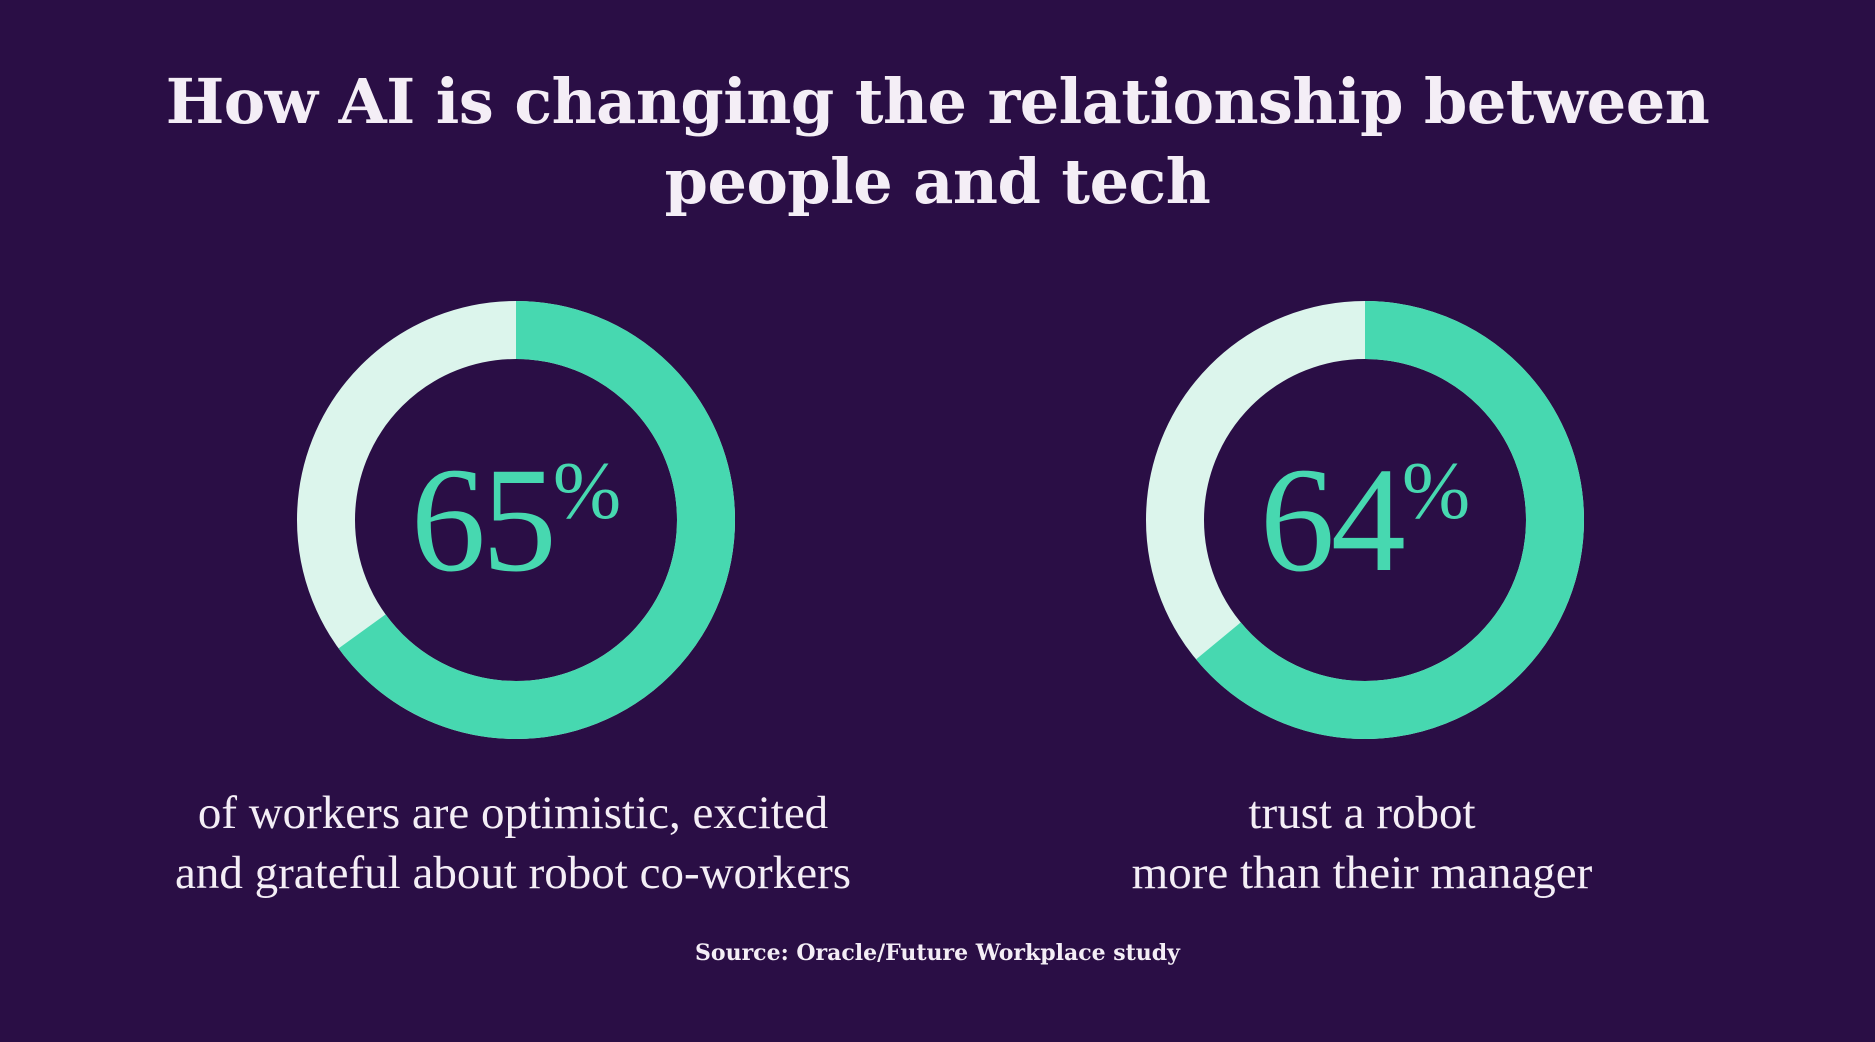 The width and height of the screenshot is (1875, 1042). What do you see at coordinates (1362, 873) in the screenshot?
I see `caption-2-line-2: more than their manager` at bounding box center [1362, 873].